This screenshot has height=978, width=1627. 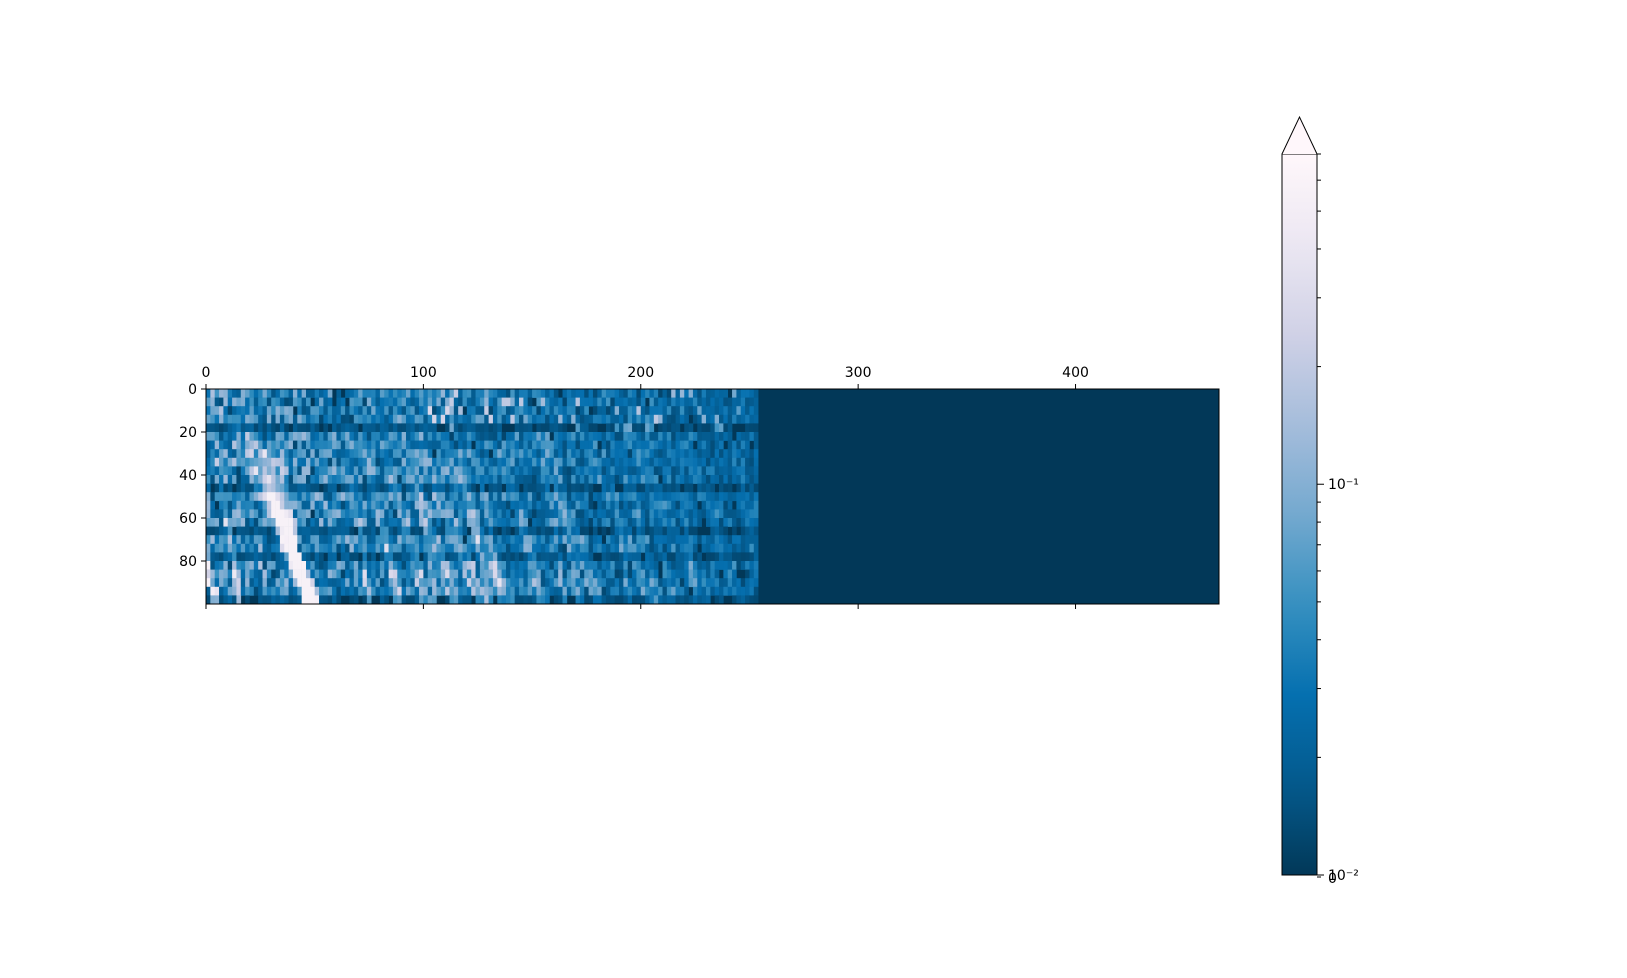 I want to click on y-tick-label: 0, so click(x=192, y=390).